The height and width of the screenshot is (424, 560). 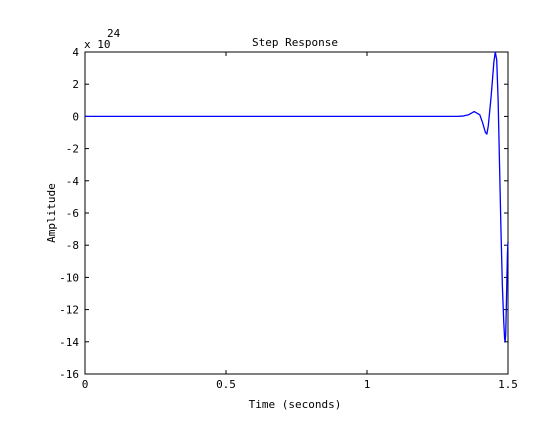 I want to click on y-tick-label: -8, so click(x=72, y=245).